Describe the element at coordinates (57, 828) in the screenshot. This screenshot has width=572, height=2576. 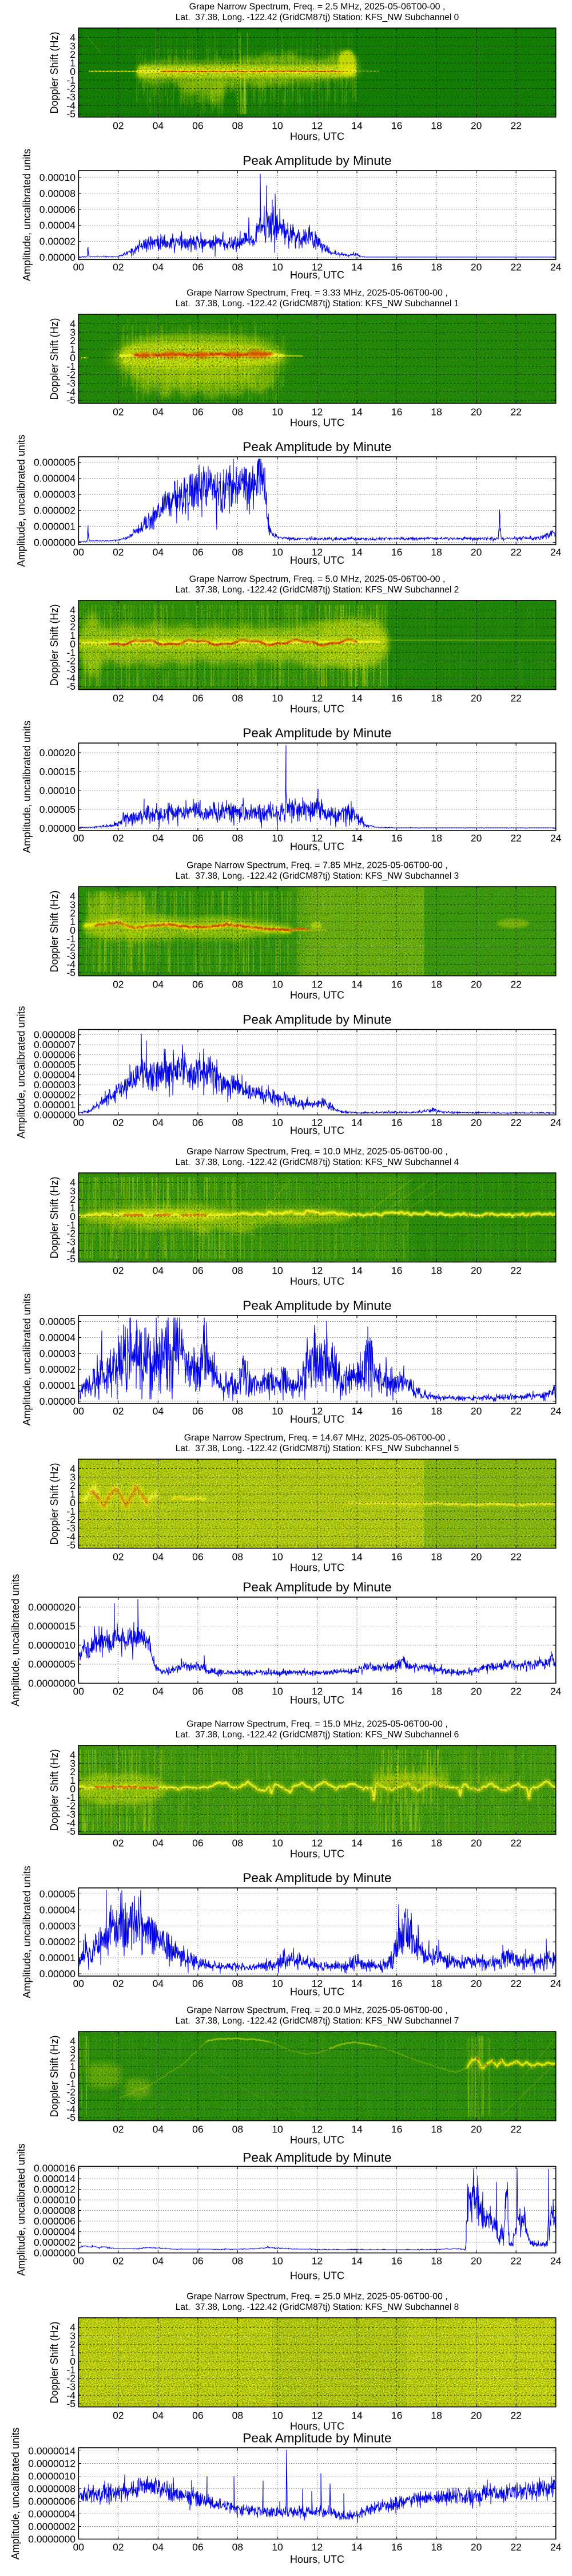
I see `svg-text: 0.00000` at that location.